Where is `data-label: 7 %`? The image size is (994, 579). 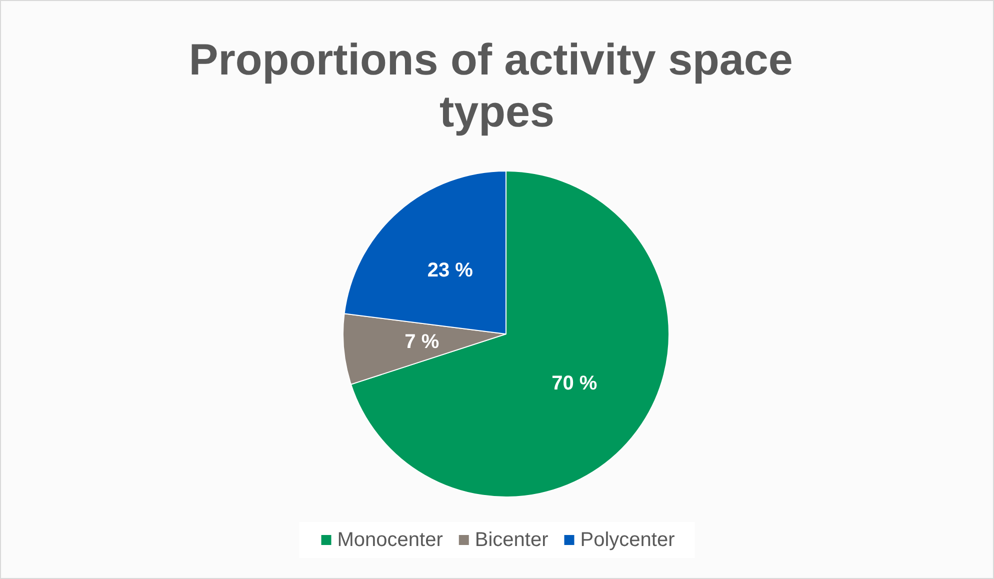
data-label: 7 % is located at coordinates (422, 341).